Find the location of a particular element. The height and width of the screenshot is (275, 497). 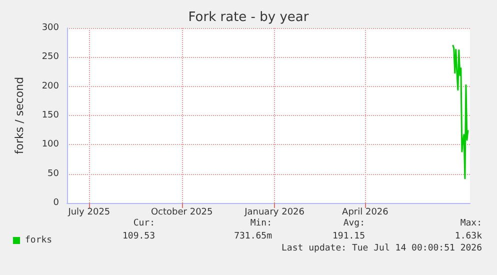

text: Avg: is located at coordinates (354, 223).